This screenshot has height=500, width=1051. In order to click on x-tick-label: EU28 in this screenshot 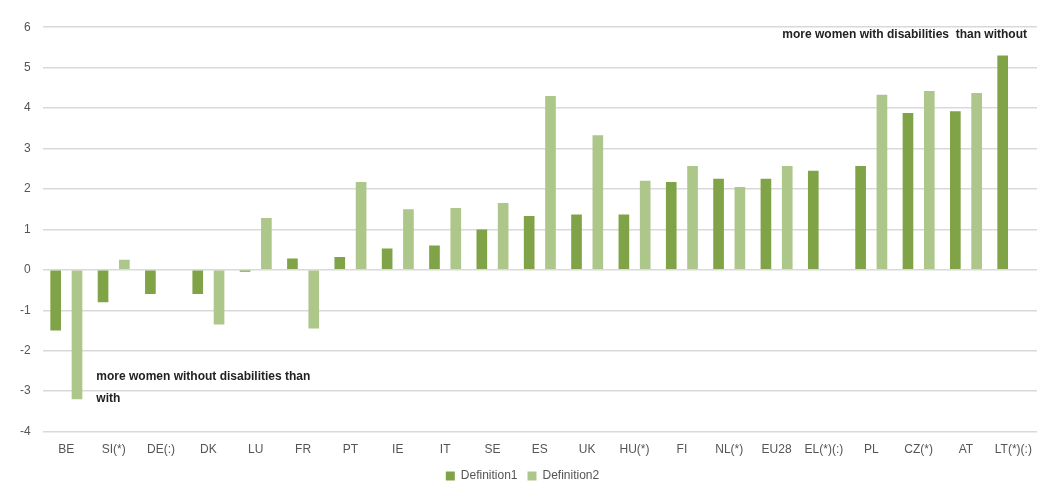, I will do `click(776, 449)`.